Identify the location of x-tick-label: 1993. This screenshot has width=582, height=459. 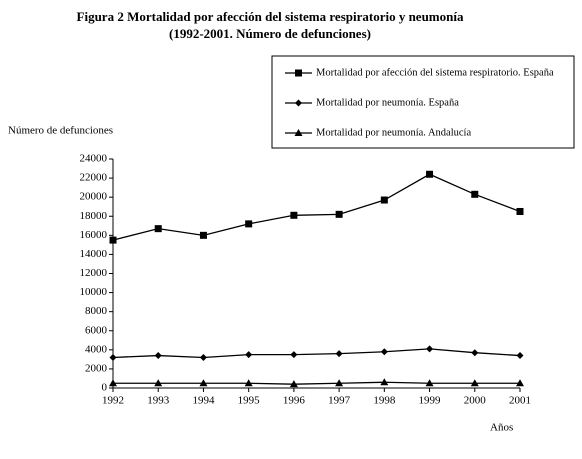
(158, 401).